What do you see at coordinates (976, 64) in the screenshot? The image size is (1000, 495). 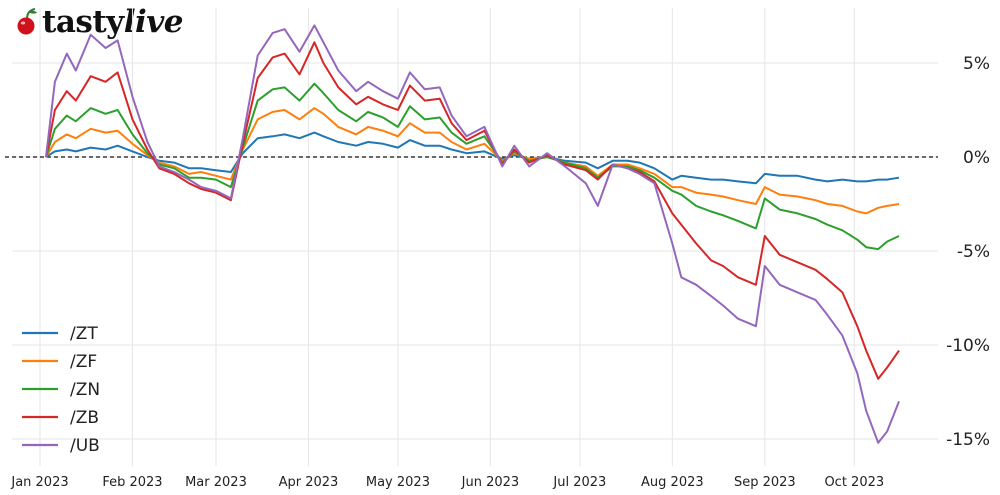 I see `y-tick-label: 5%` at bounding box center [976, 64].